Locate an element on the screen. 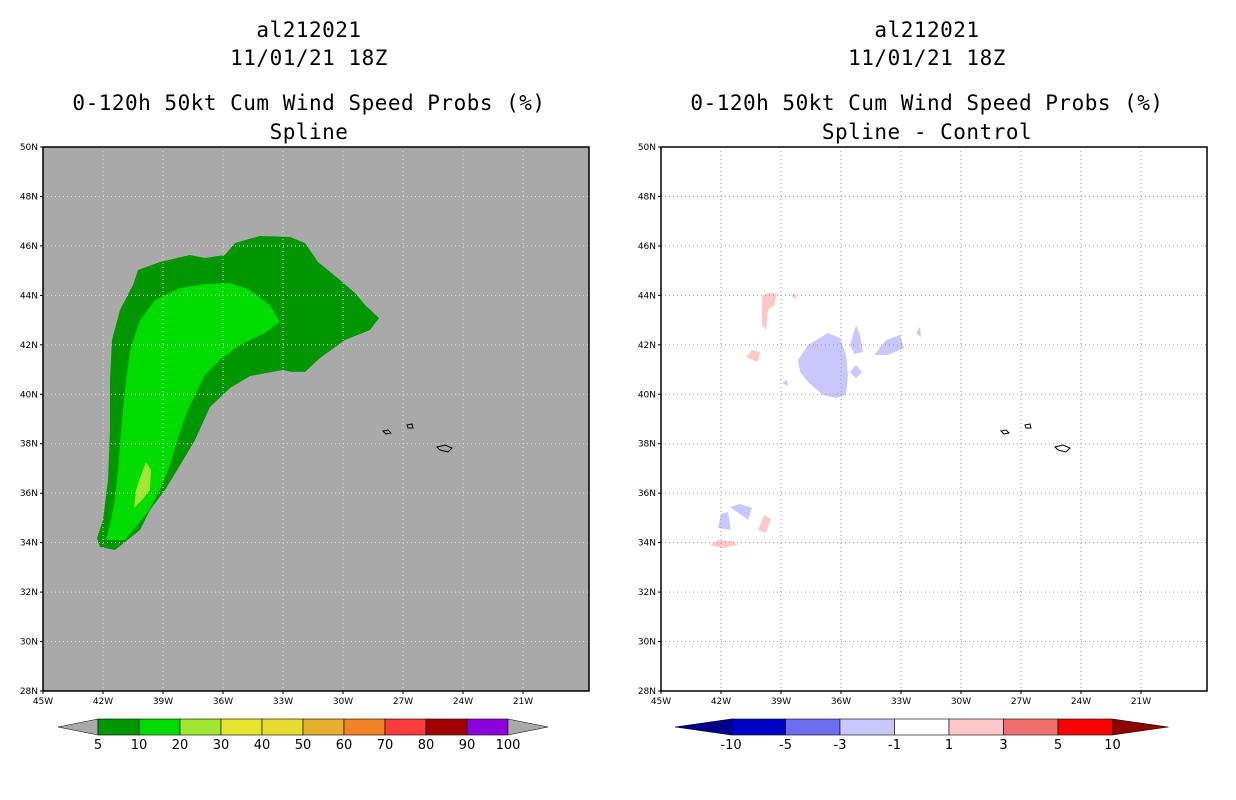 Image resolution: width=1236 pixels, height=800 pixels. colorbar-label: 70 is located at coordinates (385, 745).